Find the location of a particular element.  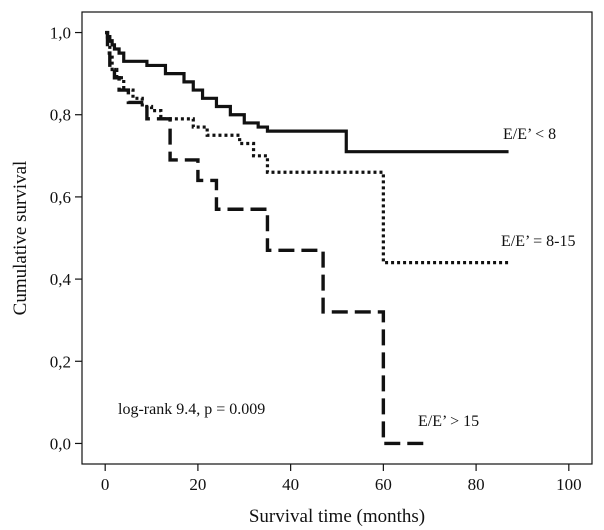

y-tick-label: 0,2 is located at coordinates (60, 361).